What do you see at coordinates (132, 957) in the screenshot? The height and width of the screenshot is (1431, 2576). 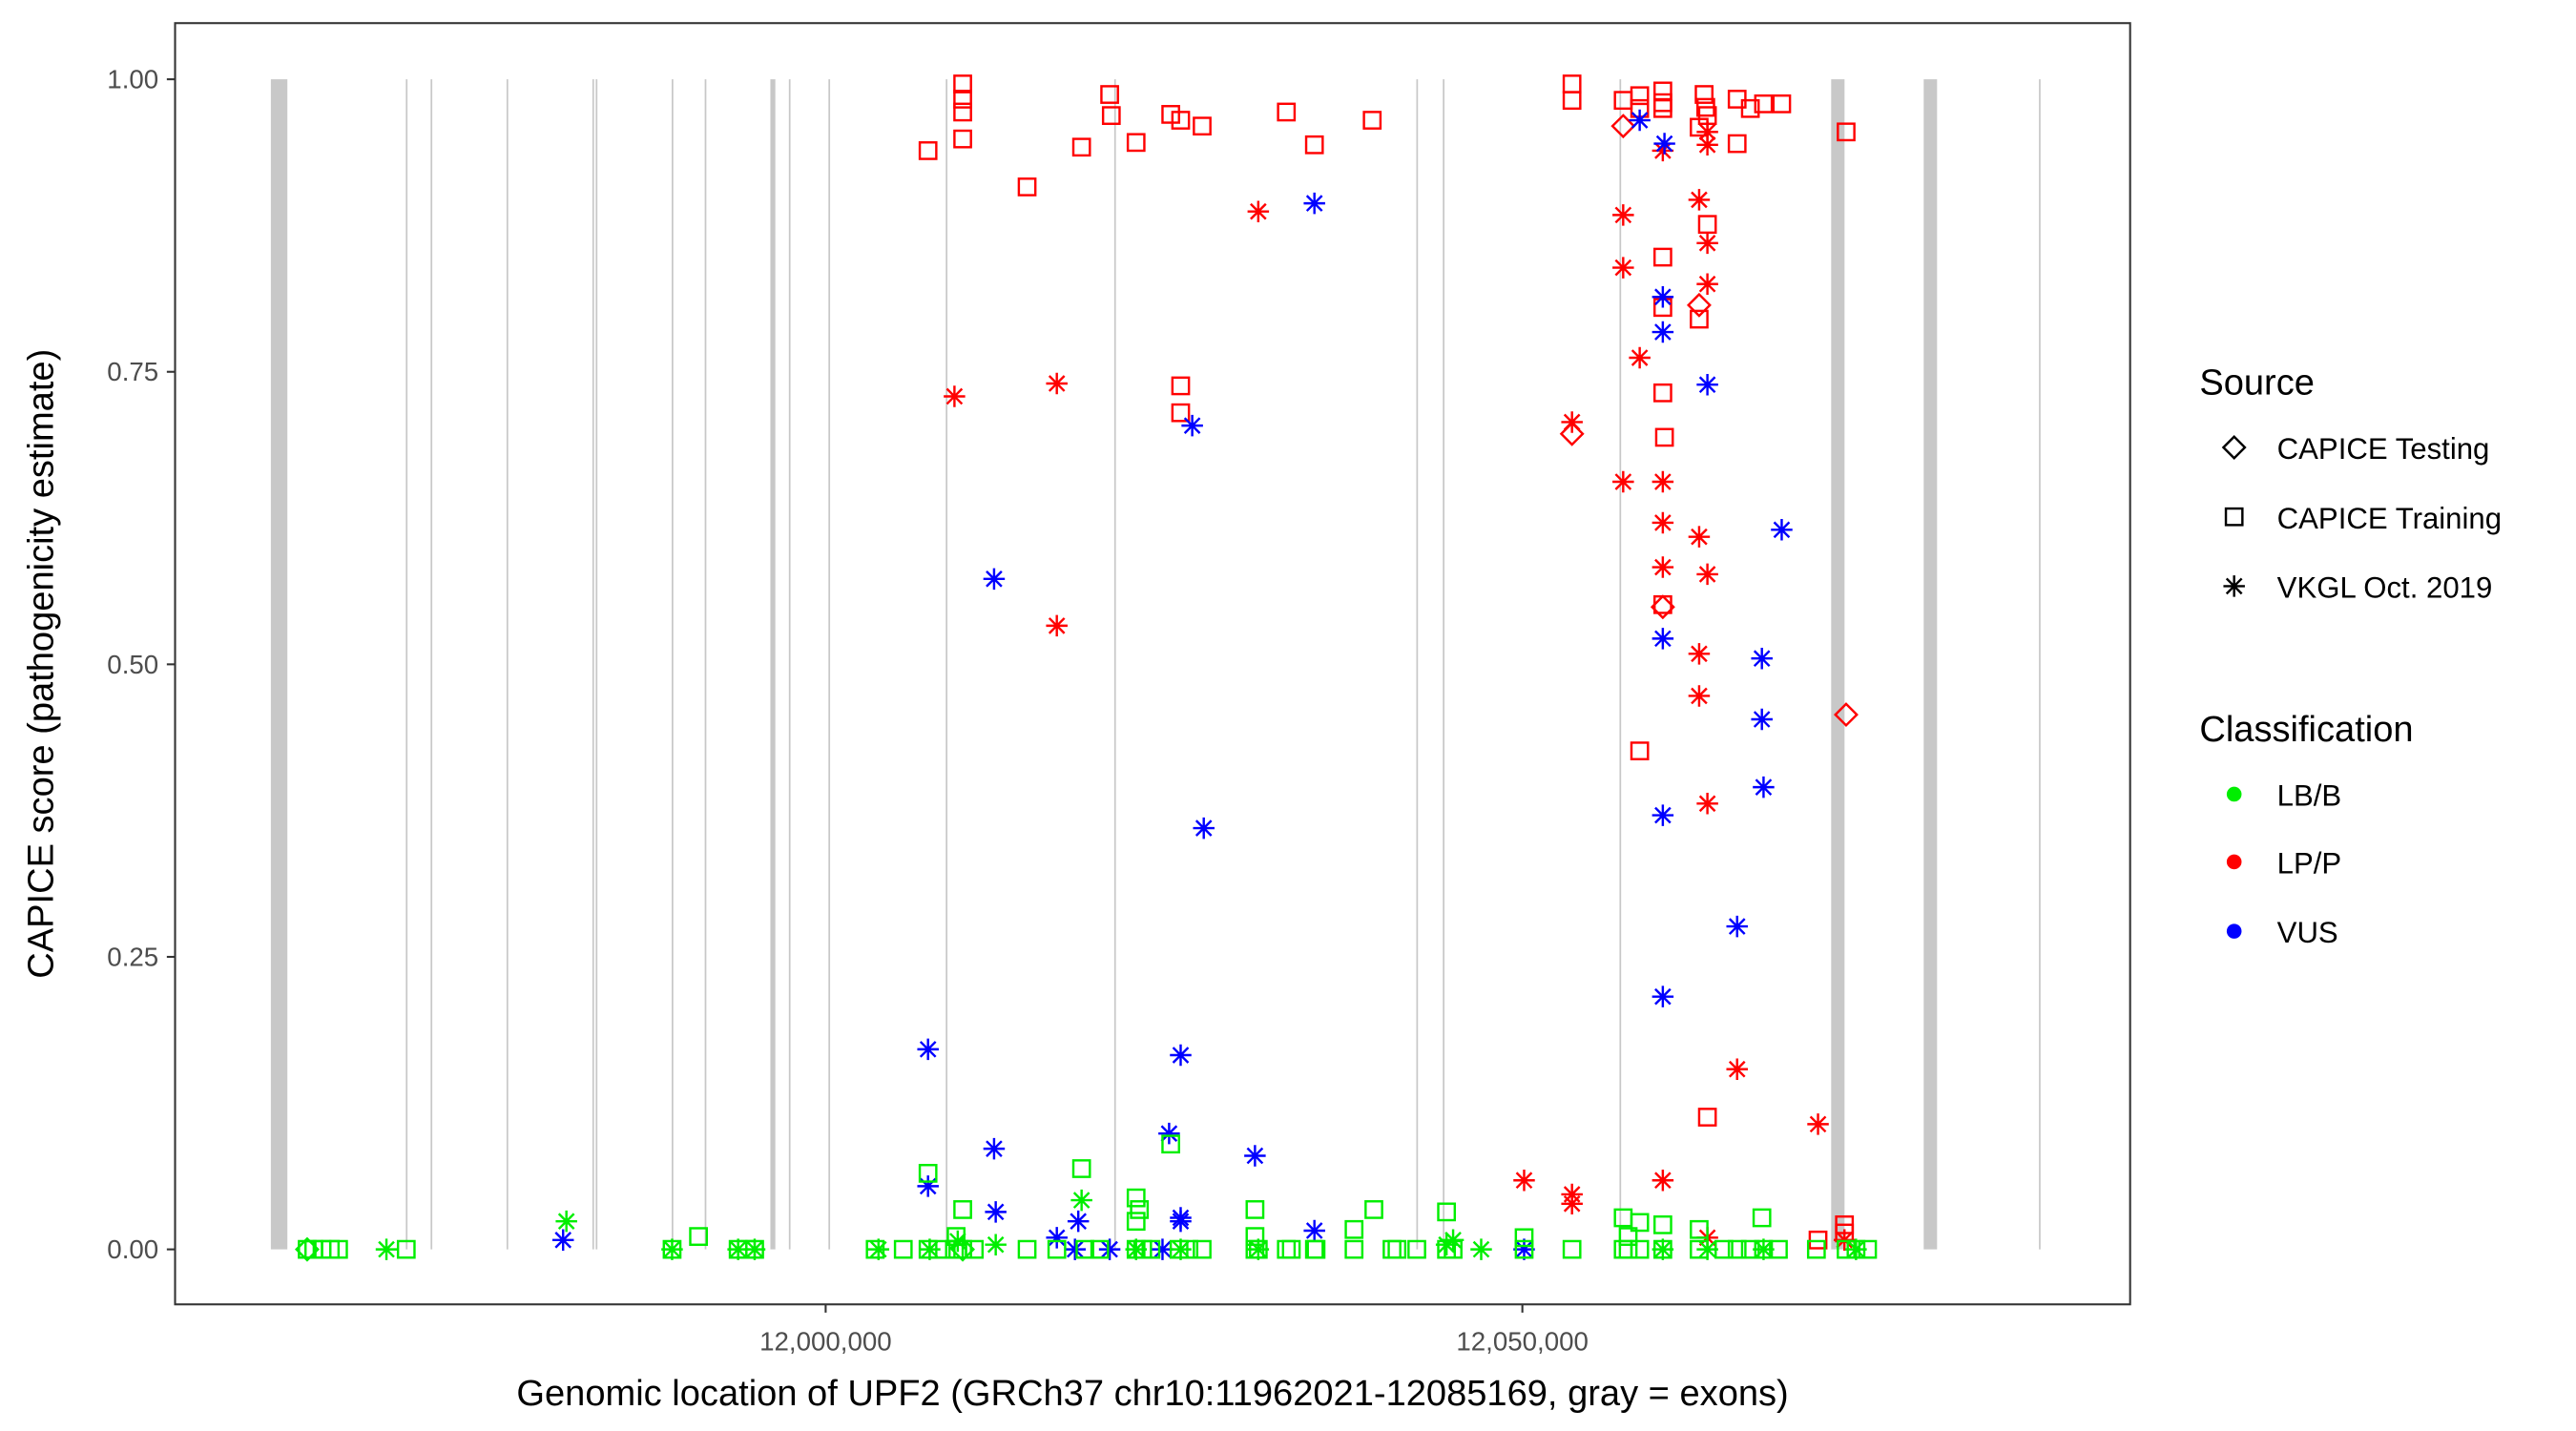 I see `y-tick-label: 0.25` at bounding box center [132, 957].